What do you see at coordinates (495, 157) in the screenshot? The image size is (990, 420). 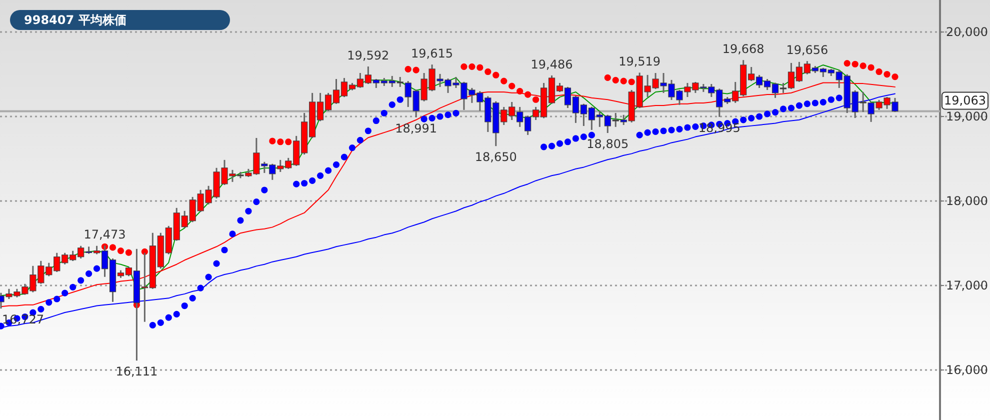 I see `annotation: 18,650` at bounding box center [495, 157].